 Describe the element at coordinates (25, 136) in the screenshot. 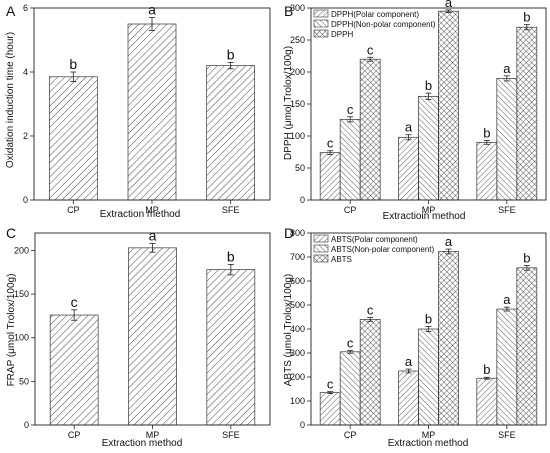

I see `y-tick-label: 2` at that location.